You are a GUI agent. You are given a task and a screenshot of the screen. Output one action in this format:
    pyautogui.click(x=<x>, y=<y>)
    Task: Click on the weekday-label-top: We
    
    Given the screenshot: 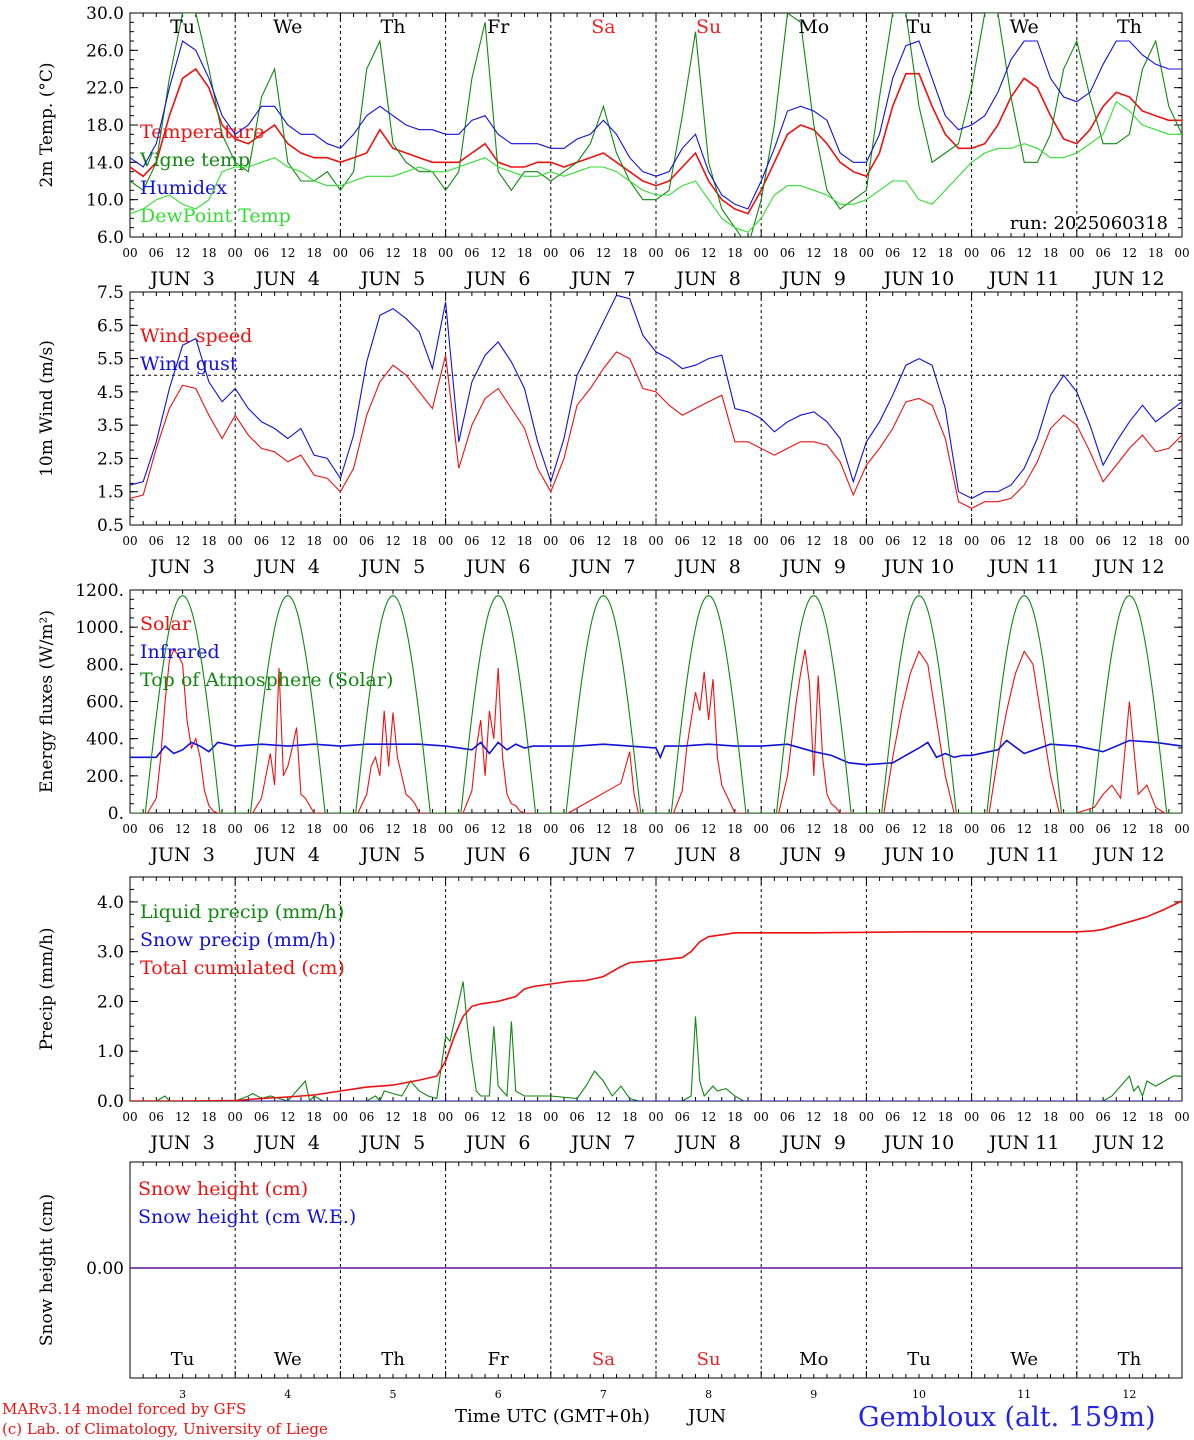 What is the action you would take?
    pyautogui.click(x=1024, y=27)
    